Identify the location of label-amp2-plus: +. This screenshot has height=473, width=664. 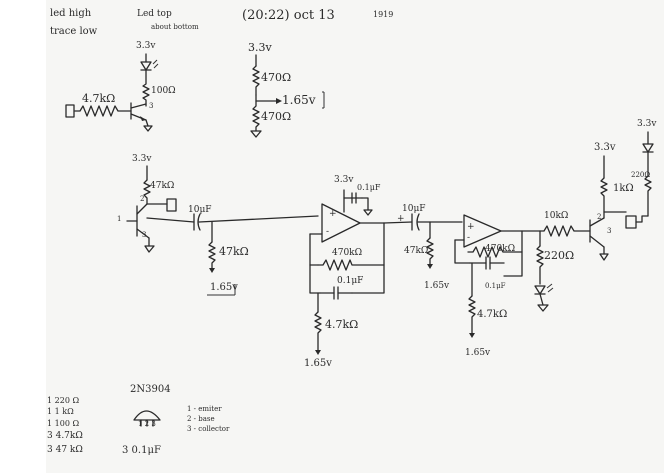
(471, 227).